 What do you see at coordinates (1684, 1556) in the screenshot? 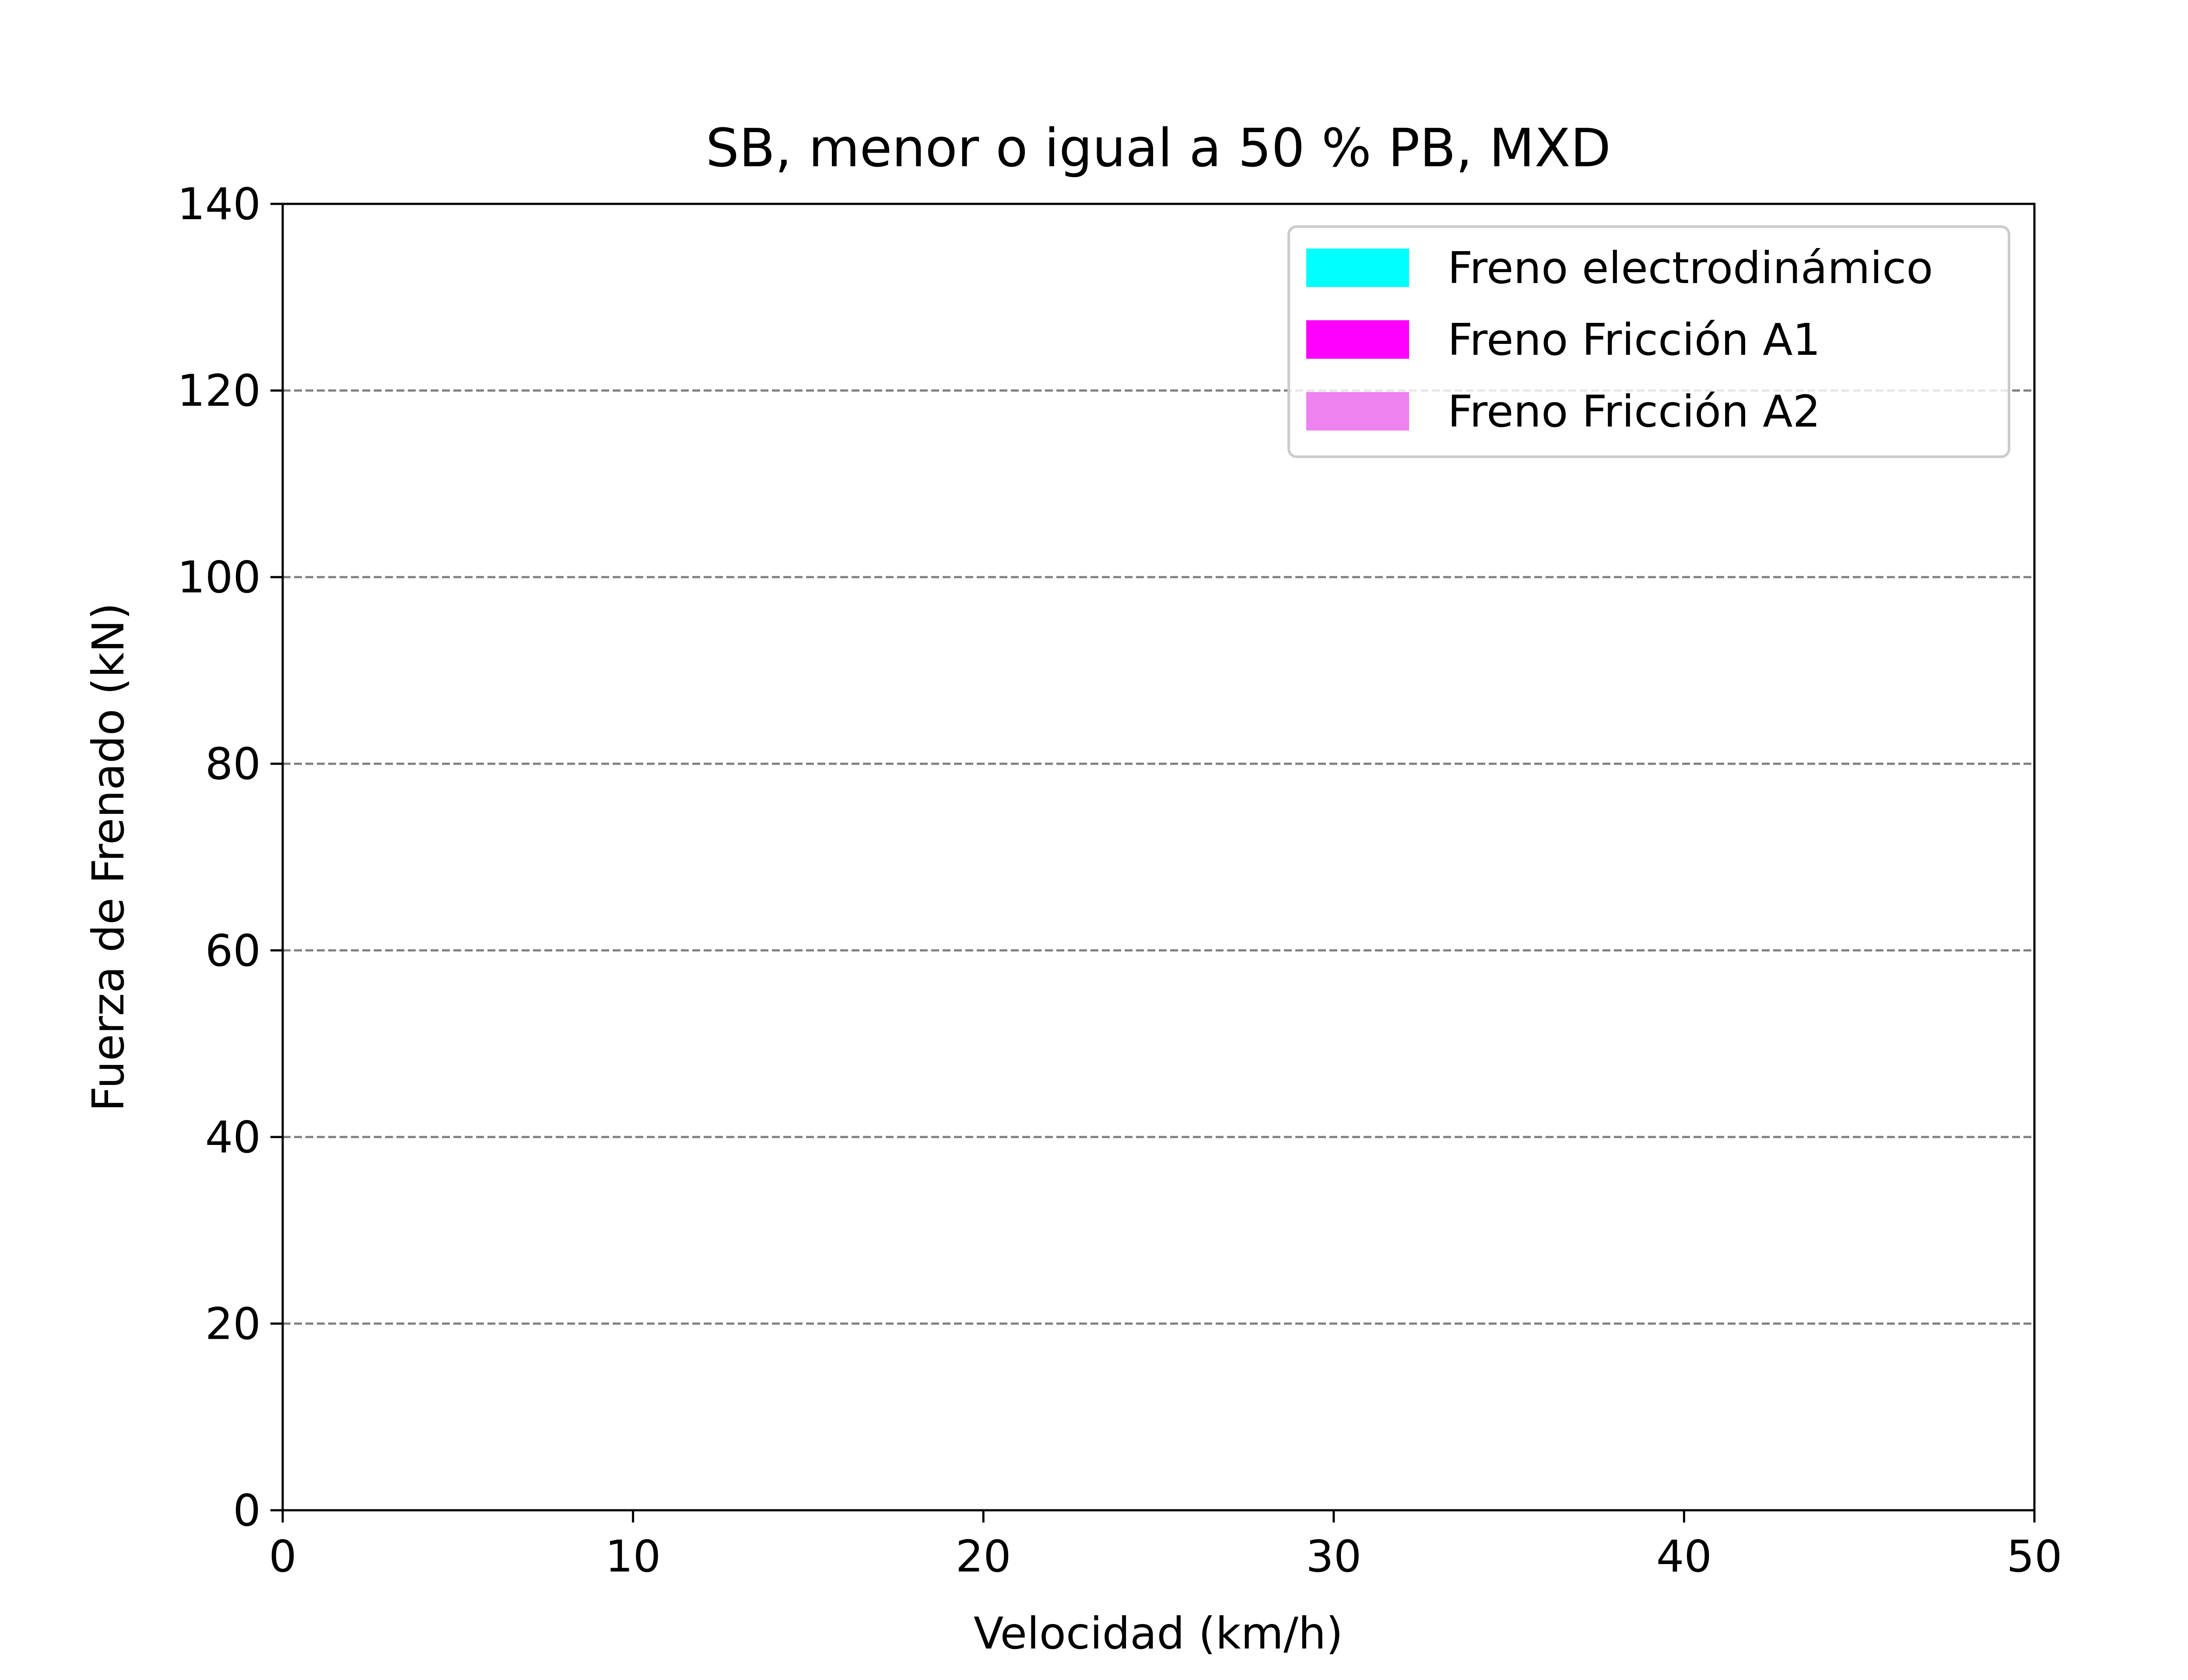
I see `x-tick-label: 40` at bounding box center [1684, 1556].